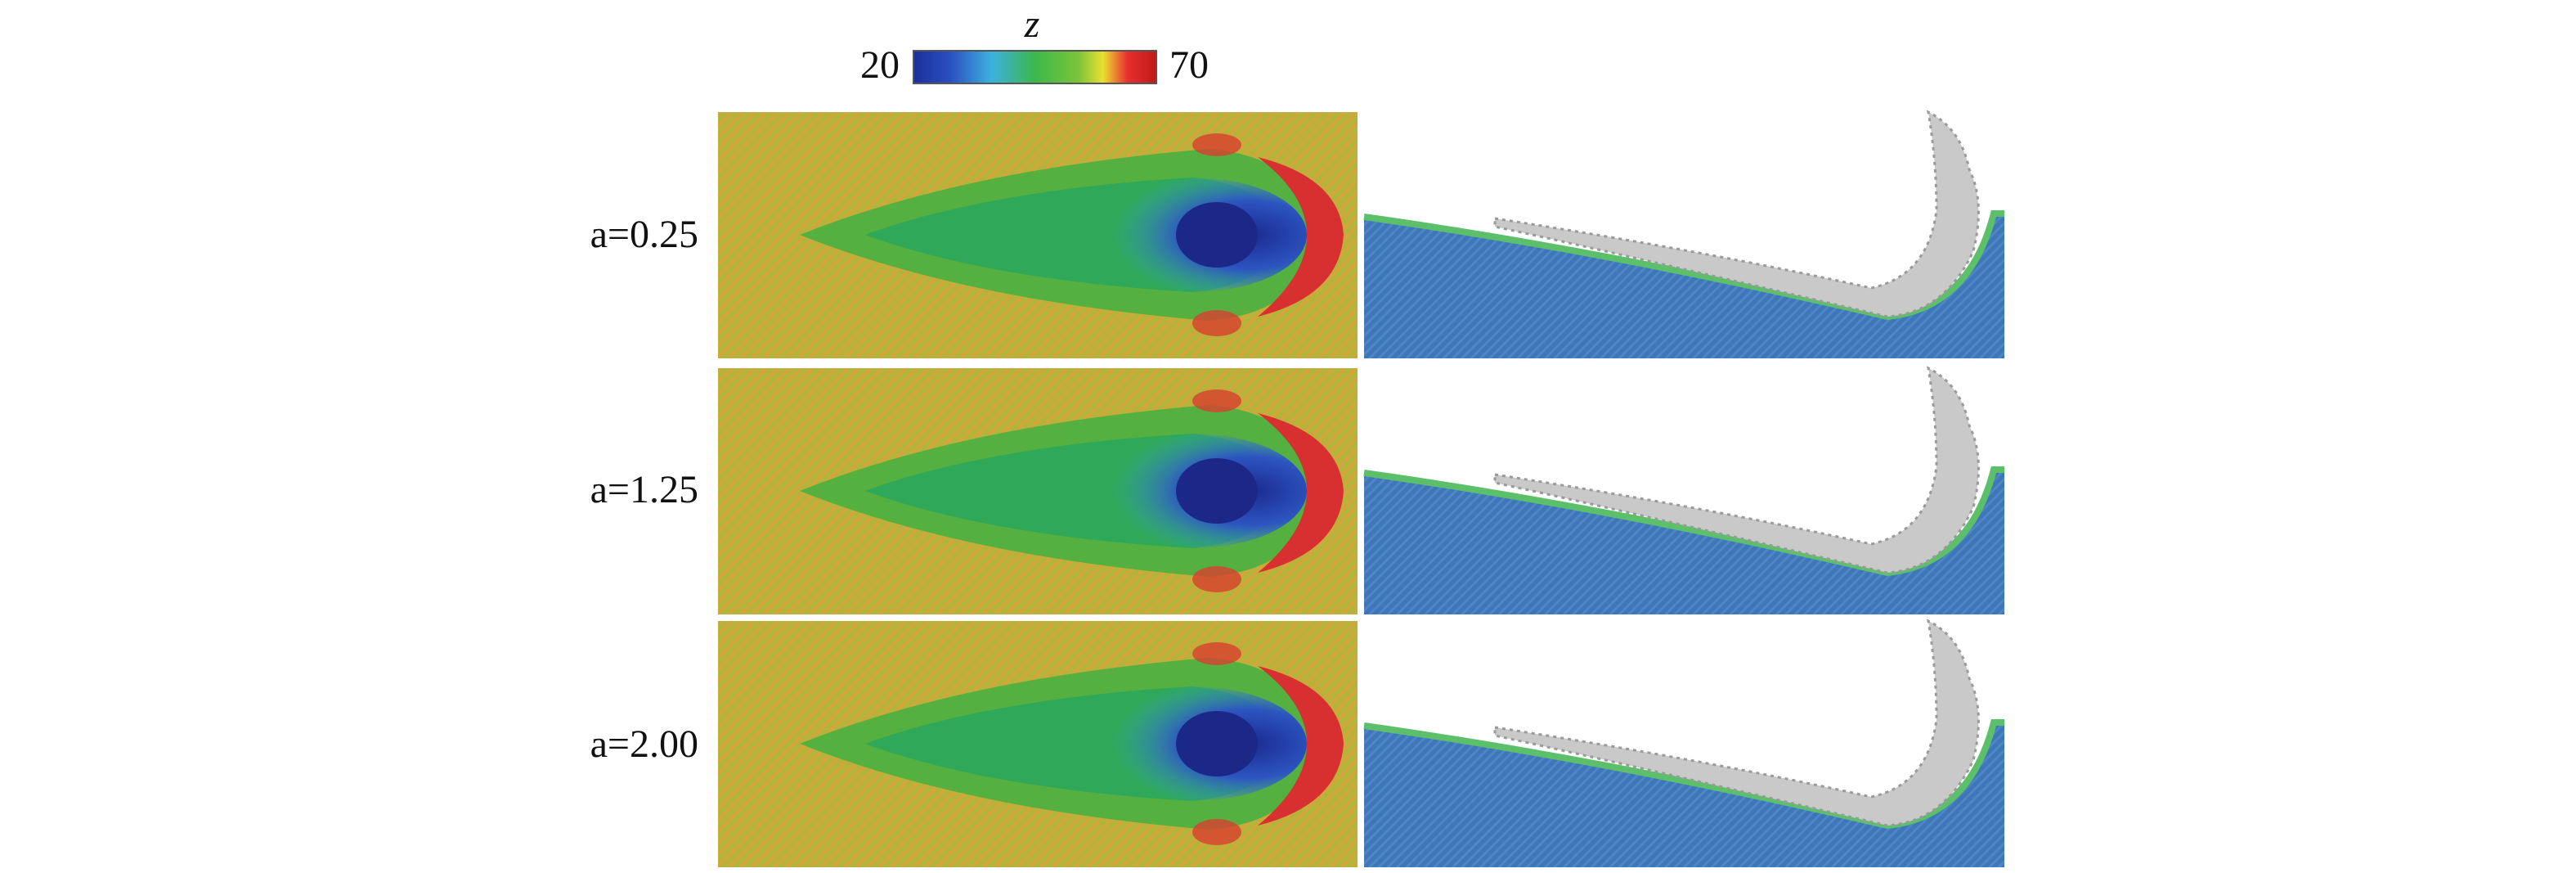  What do you see at coordinates (1032, 24) in the screenshot?
I see `colorbar-label: z` at bounding box center [1032, 24].